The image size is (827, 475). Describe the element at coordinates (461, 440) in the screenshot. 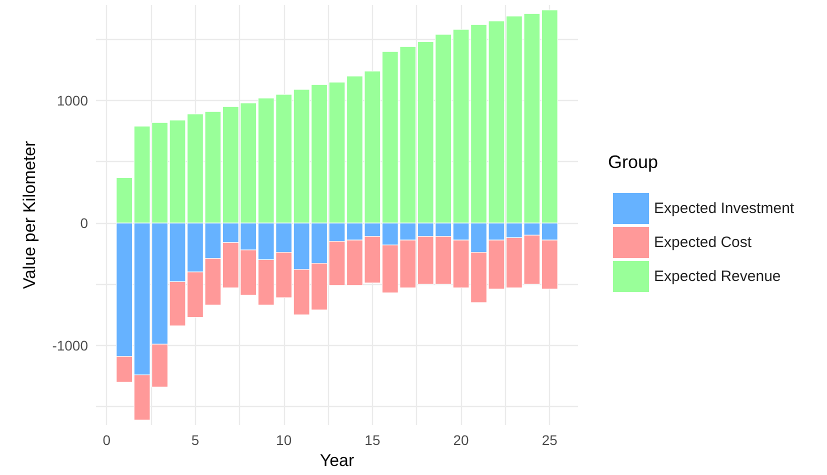

I see `x-tick-label: 20` at that location.